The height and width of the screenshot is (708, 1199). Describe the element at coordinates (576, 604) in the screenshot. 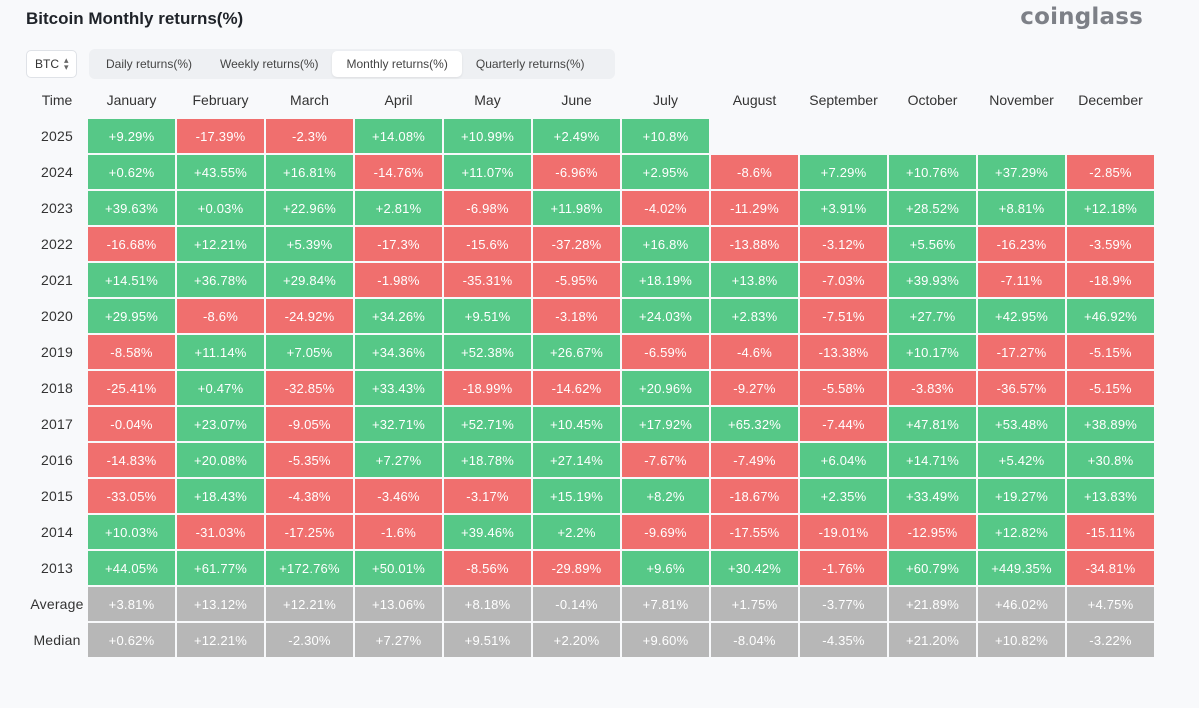

I see `summary-cell: -0.14%` at that location.